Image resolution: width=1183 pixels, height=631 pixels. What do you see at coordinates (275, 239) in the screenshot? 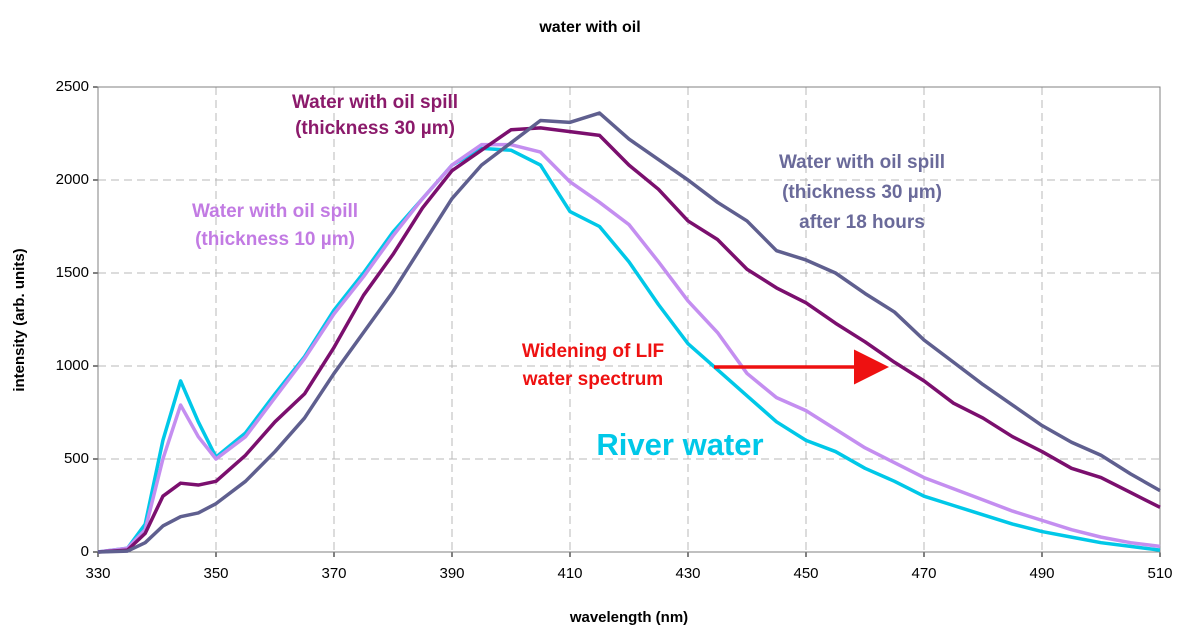
I see `annotation: (thickness 10 µm)` at bounding box center [275, 239].